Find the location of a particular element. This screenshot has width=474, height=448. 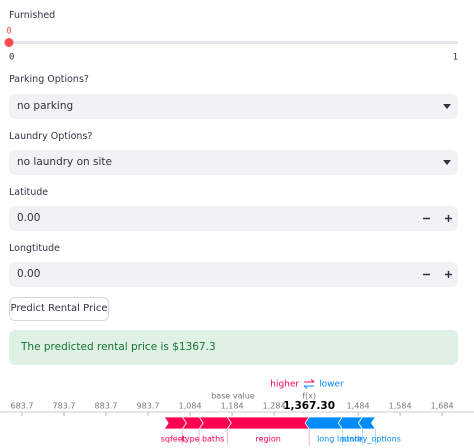

x-tick-label: 883.7 is located at coordinates (106, 406).